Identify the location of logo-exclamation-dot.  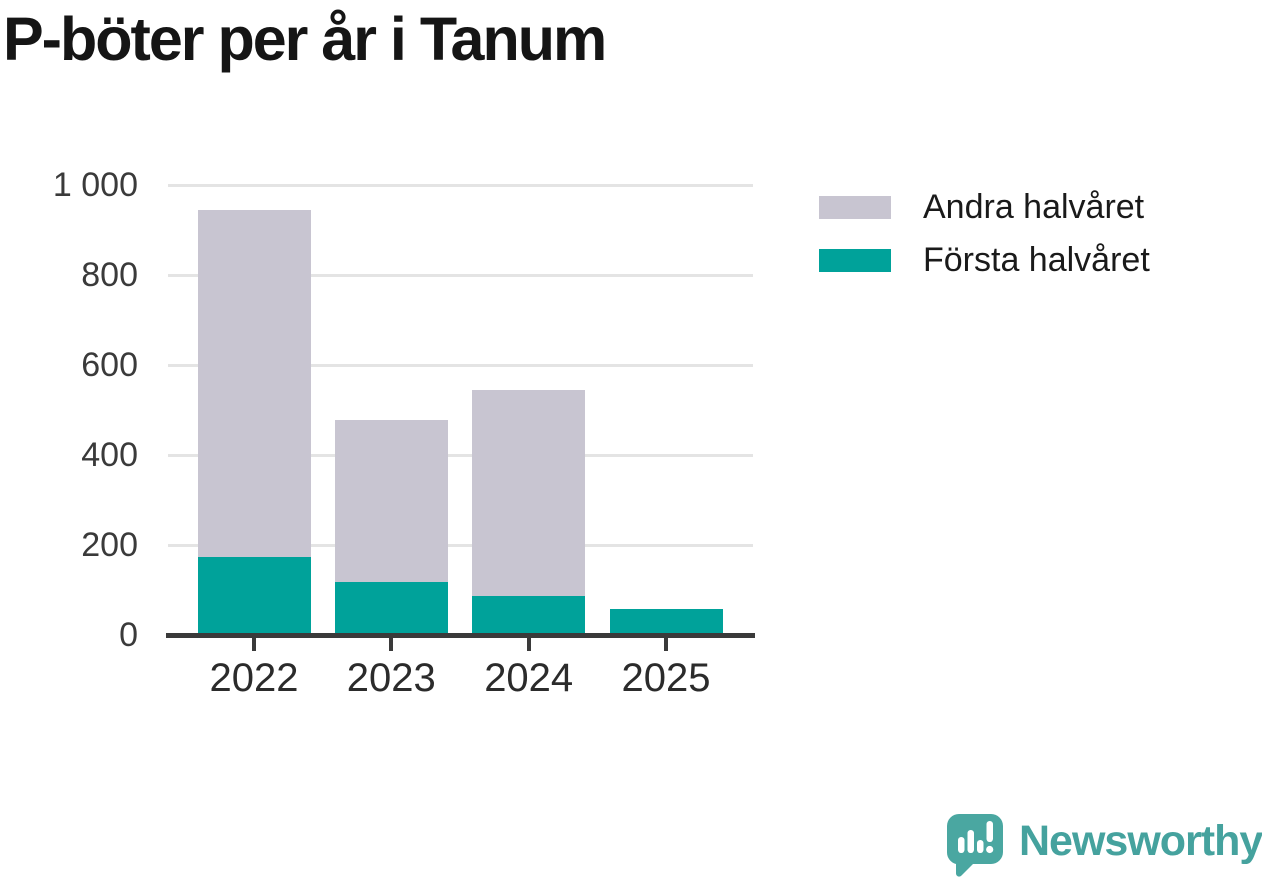
(990, 849).